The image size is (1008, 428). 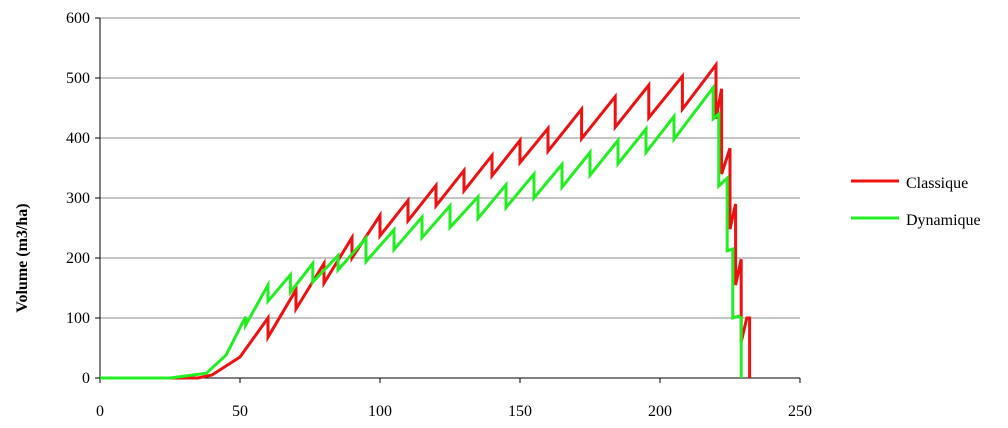 I want to click on legend: Classique Dynamique, so click(x=916, y=202).